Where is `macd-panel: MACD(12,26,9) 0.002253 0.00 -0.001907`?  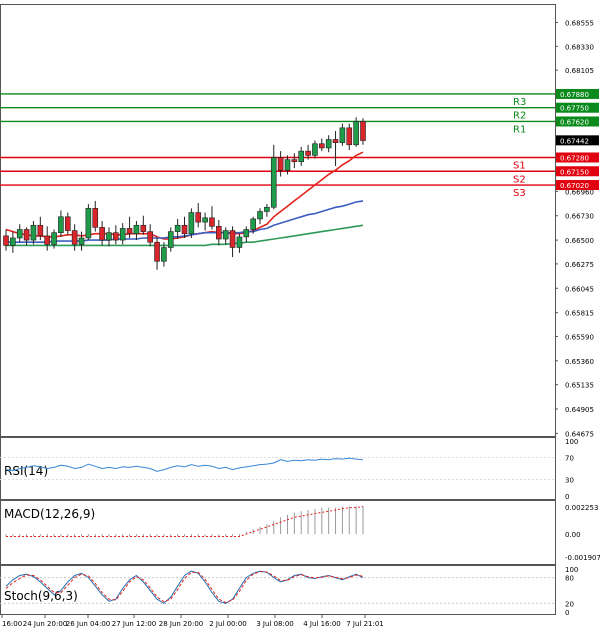 macd-panel: MACD(12,26,9) 0.002253 0.00 -0.001907 is located at coordinates (302, 533).